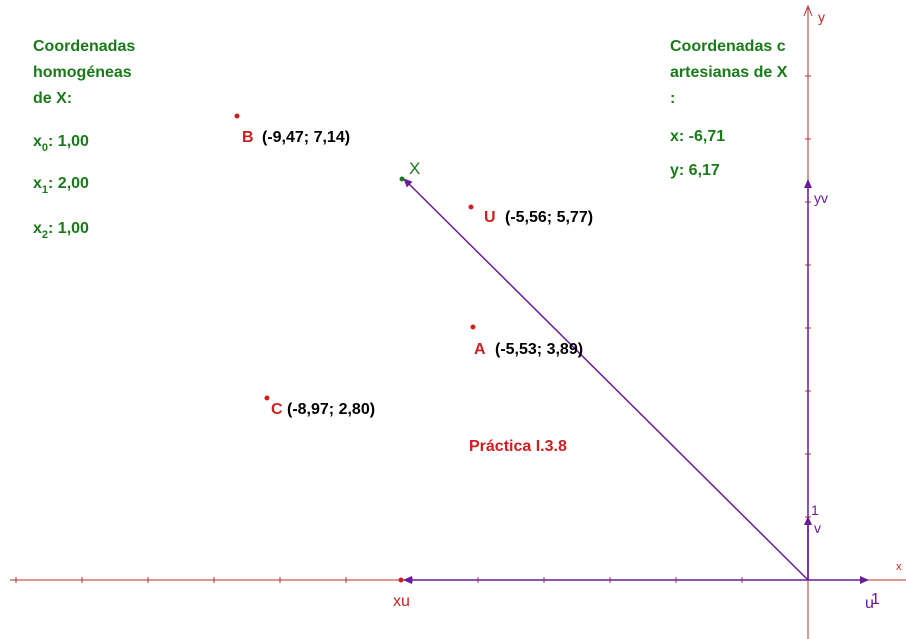 This screenshot has width=906, height=639. I want to click on point-a, so click(473, 327).